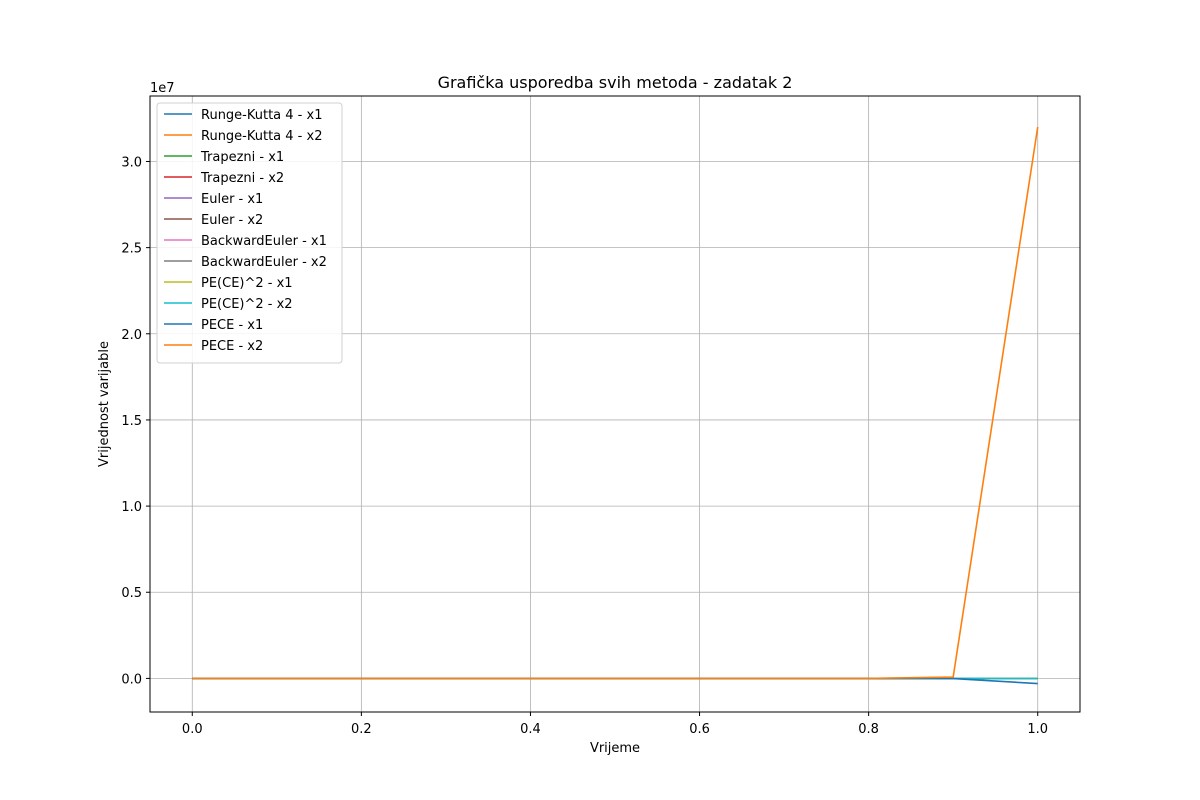  Describe the element at coordinates (162, 88) in the screenshot. I see `y-axis-offset-label: 1e7` at that location.